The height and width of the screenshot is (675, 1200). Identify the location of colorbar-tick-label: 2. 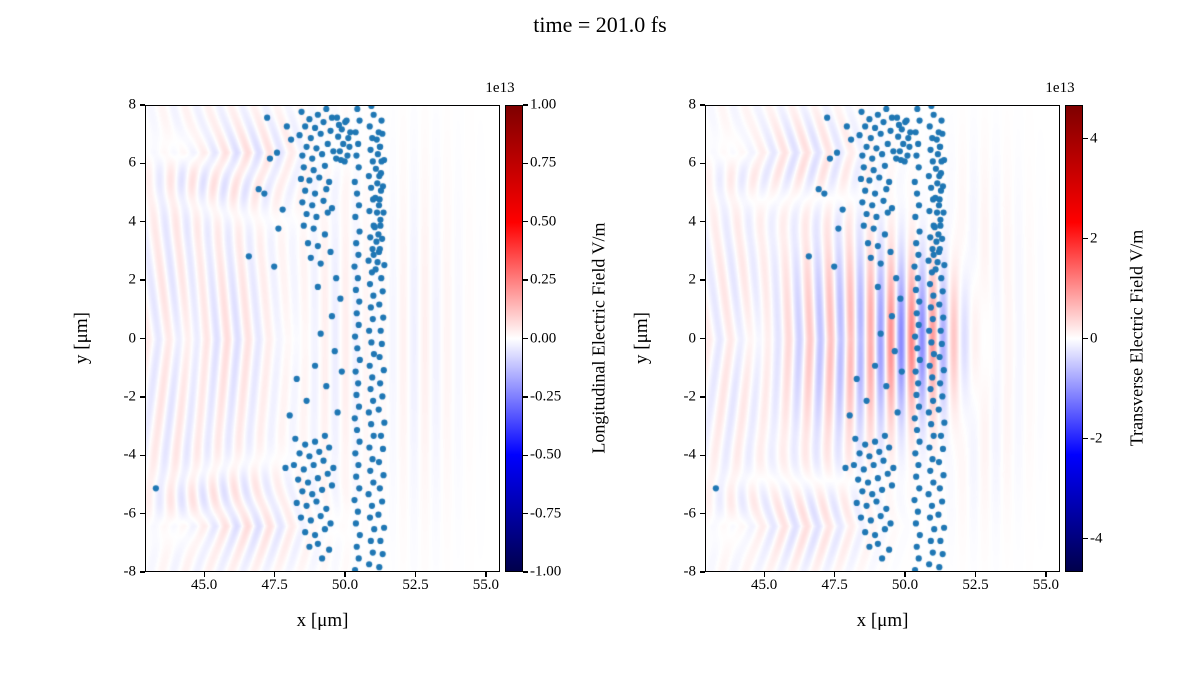
(1094, 238).